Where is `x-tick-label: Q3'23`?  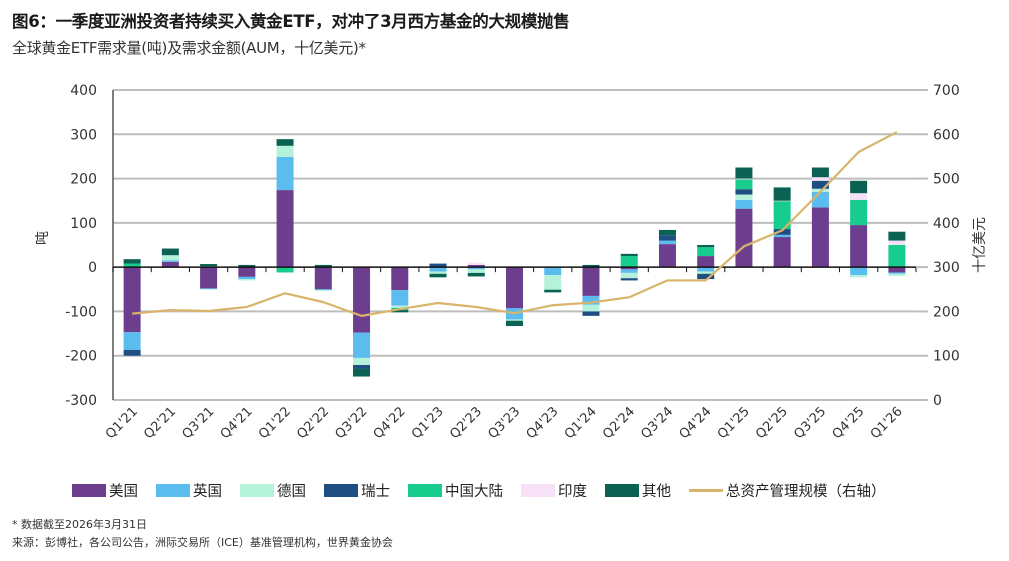 x-tick-label: Q3'23 is located at coordinates (504, 423).